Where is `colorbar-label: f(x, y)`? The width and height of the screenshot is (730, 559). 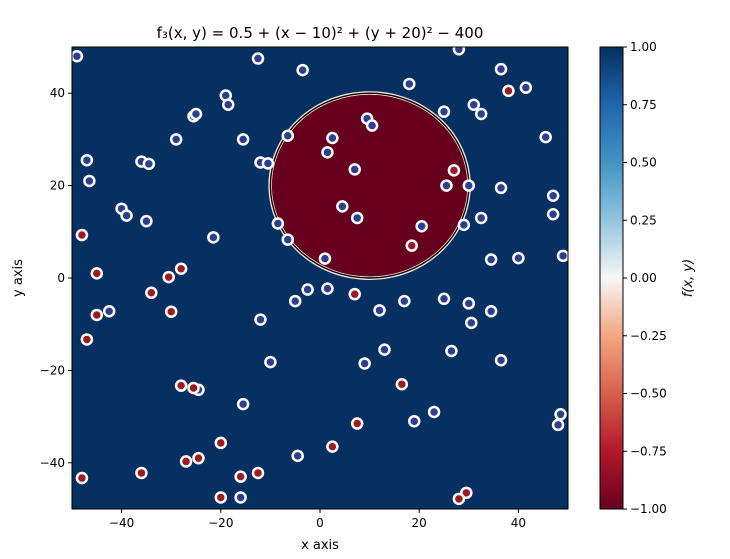
colorbar-label: f(x, y) is located at coordinates (688, 278).